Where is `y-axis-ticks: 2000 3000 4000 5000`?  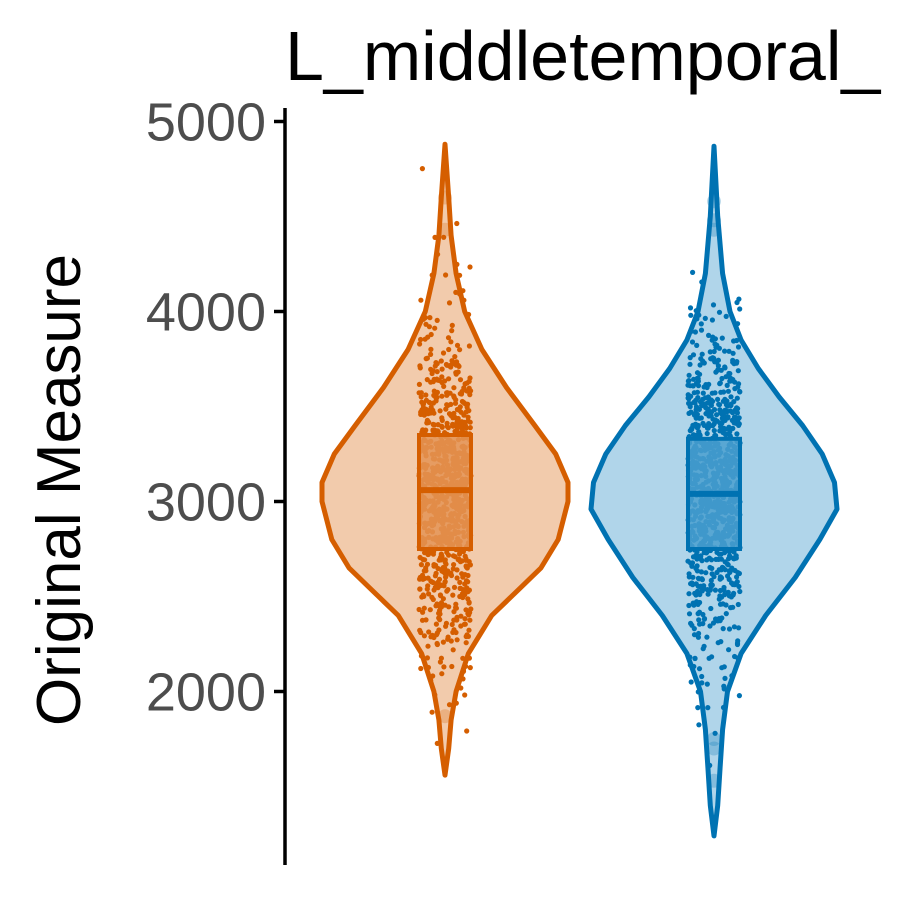 y-axis-ticks: 2000 3000 4000 5000 is located at coordinates (215, 408).